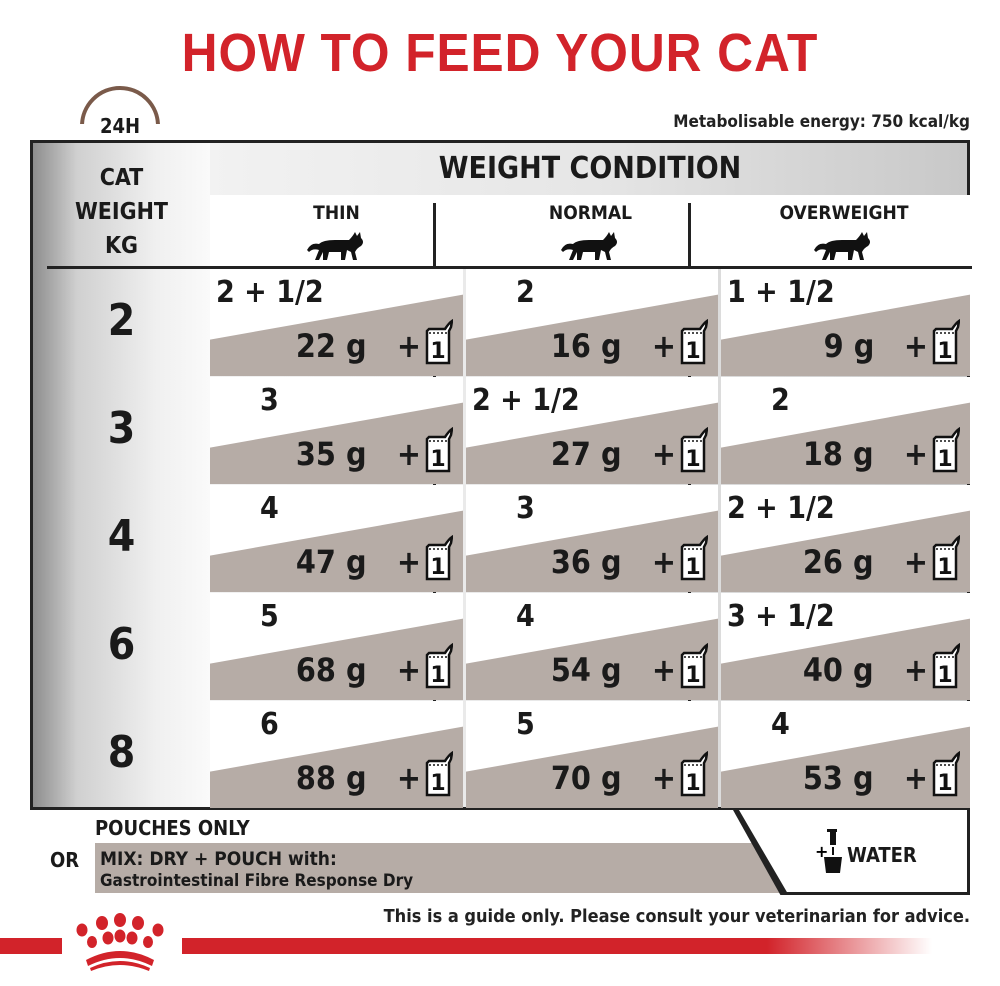 The width and height of the screenshot is (1000, 986). Describe the element at coordinates (592, 646) in the screenshot. I see `feeding-cell: 4 54 g +1` at that location.